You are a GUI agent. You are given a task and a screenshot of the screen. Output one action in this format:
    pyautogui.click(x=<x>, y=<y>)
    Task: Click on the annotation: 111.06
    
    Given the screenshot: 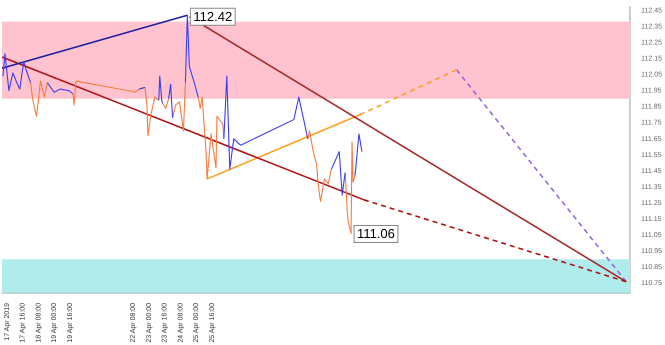 What is the action you would take?
    pyautogui.click(x=376, y=234)
    